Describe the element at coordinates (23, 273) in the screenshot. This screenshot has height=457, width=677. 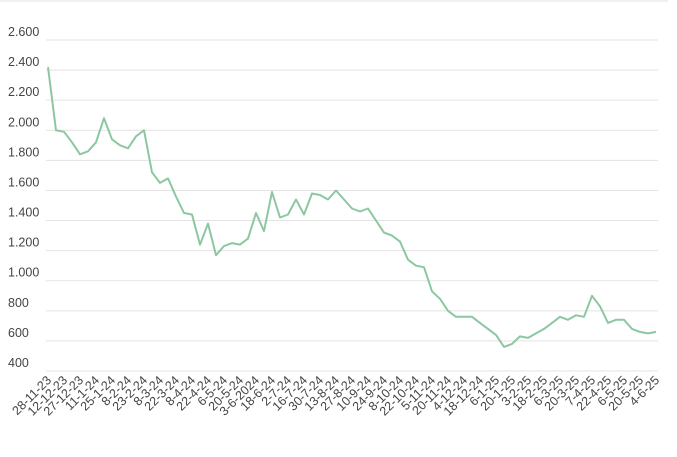
I see `y-tick-label: 1.000` at that location.